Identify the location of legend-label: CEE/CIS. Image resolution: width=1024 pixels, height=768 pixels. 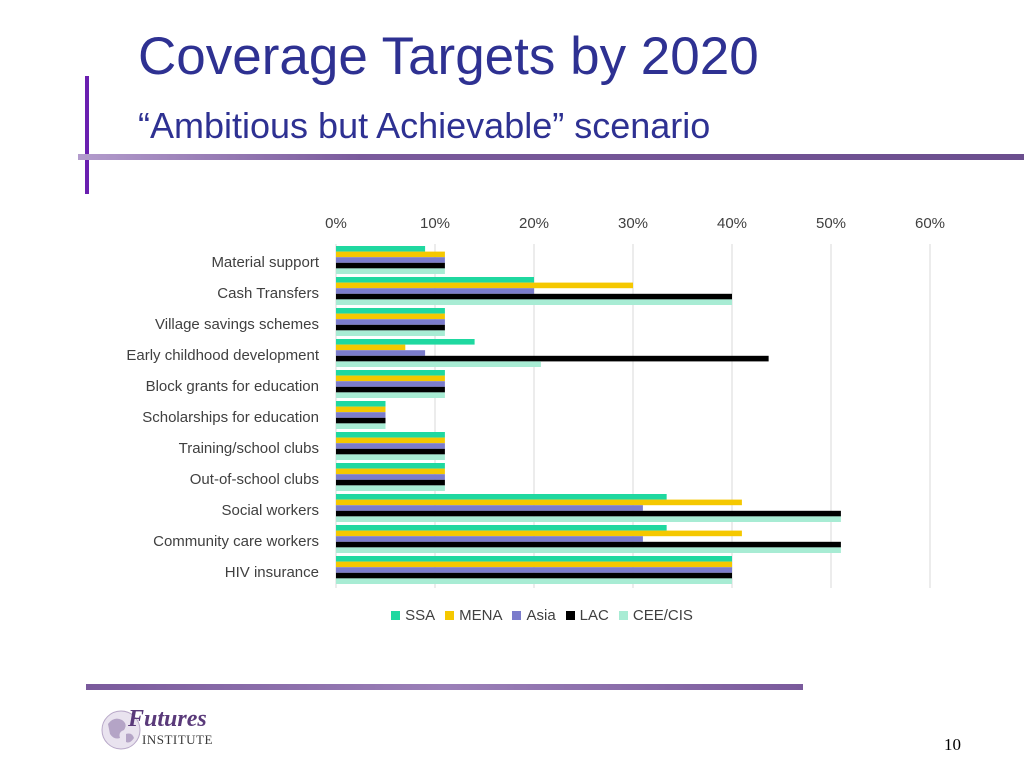
(662, 615).